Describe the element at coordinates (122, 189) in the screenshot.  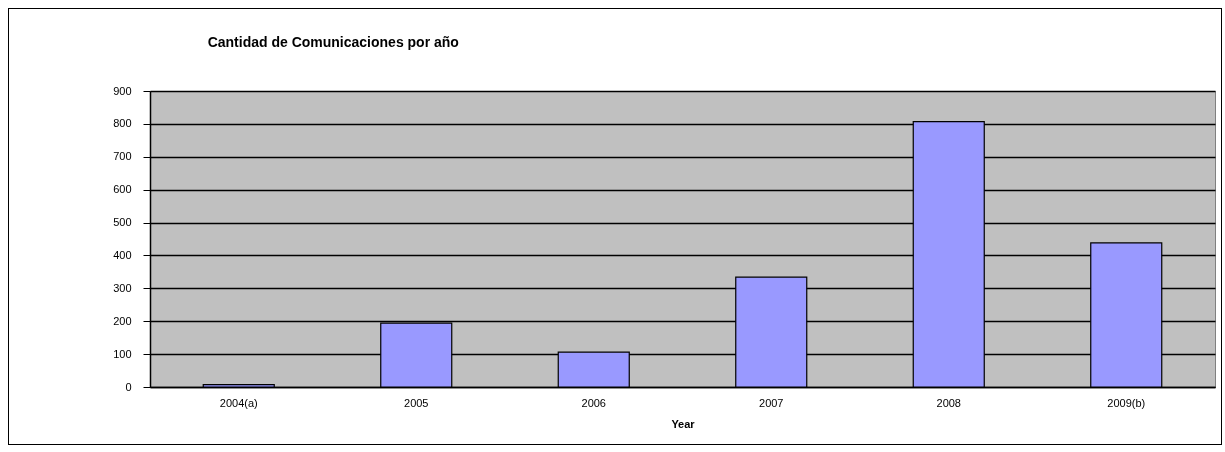
I see `y-tick-label: 600` at that location.